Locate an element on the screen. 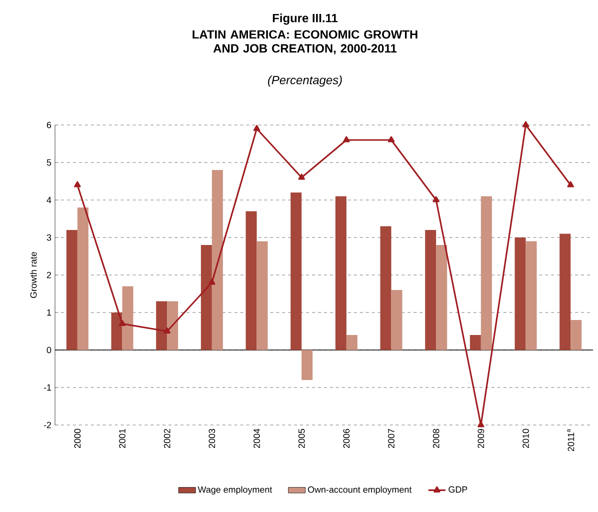 The height and width of the screenshot is (512, 598). x-tick-label: 2000 is located at coordinates (77, 438).